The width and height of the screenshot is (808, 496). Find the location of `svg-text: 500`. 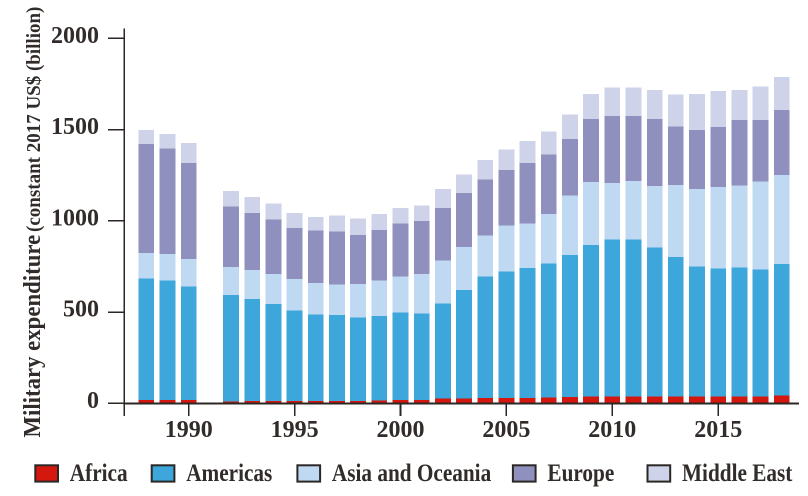

svg-text: 500 is located at coordinates (81, 310).